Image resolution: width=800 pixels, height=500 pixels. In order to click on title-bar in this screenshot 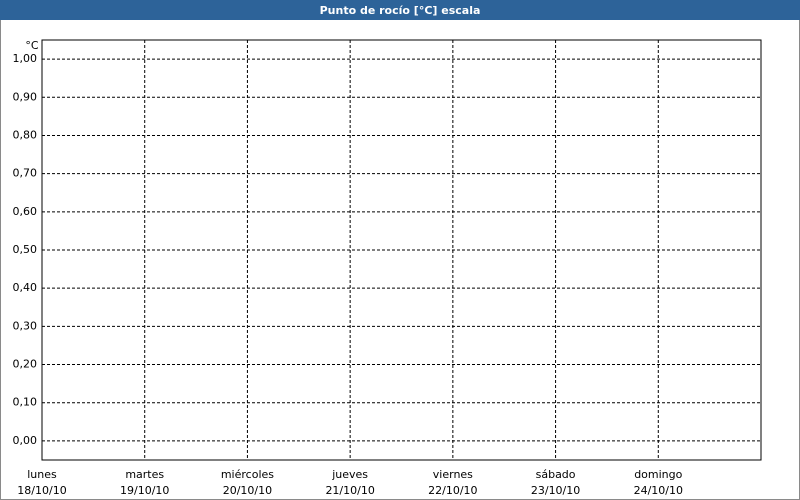, I will do `click(400, 10)`.